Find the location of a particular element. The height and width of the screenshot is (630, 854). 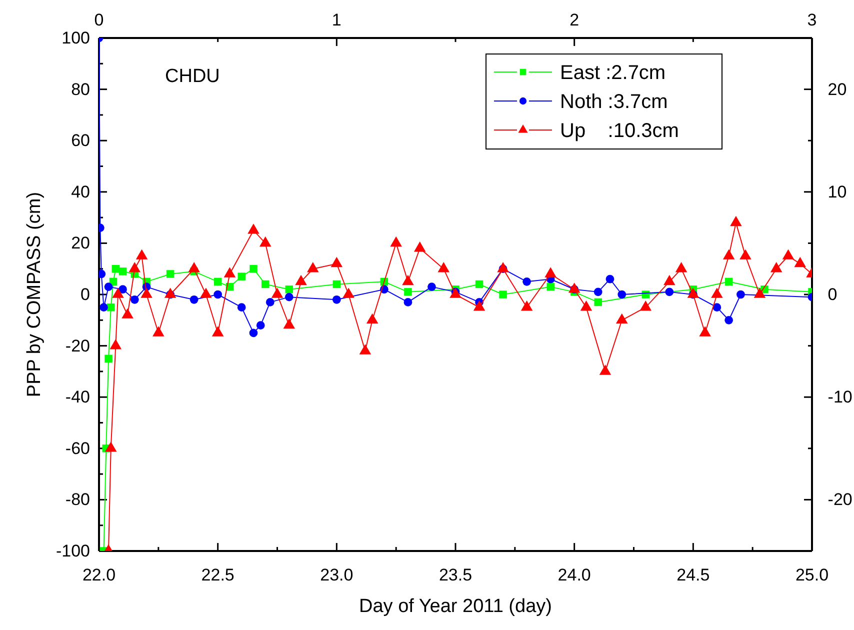

y2-tick-label: 10 is located at coordinates (837, 192).